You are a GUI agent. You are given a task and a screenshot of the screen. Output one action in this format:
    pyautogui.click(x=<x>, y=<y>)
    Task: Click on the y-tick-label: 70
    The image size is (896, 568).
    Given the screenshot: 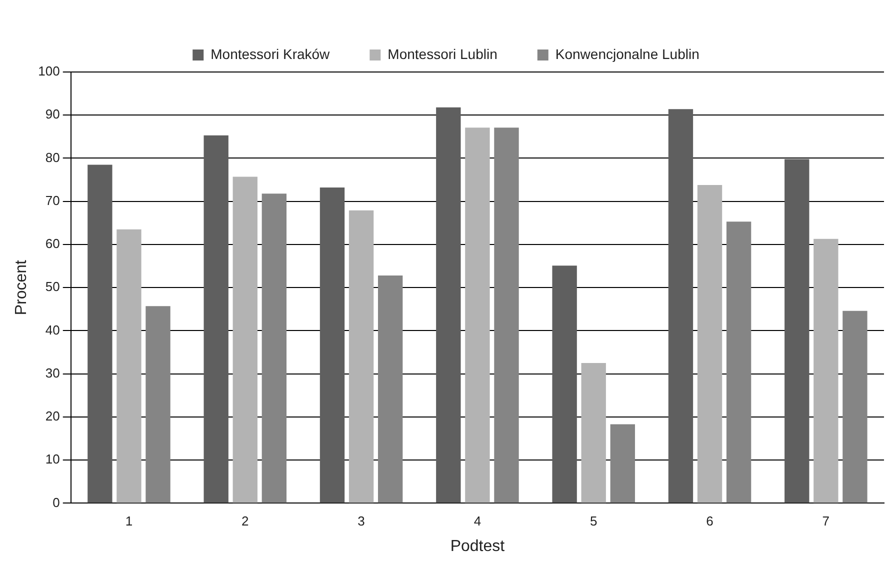 What is the action you would take?
    pyautogui.click(x=52, y=200)
    